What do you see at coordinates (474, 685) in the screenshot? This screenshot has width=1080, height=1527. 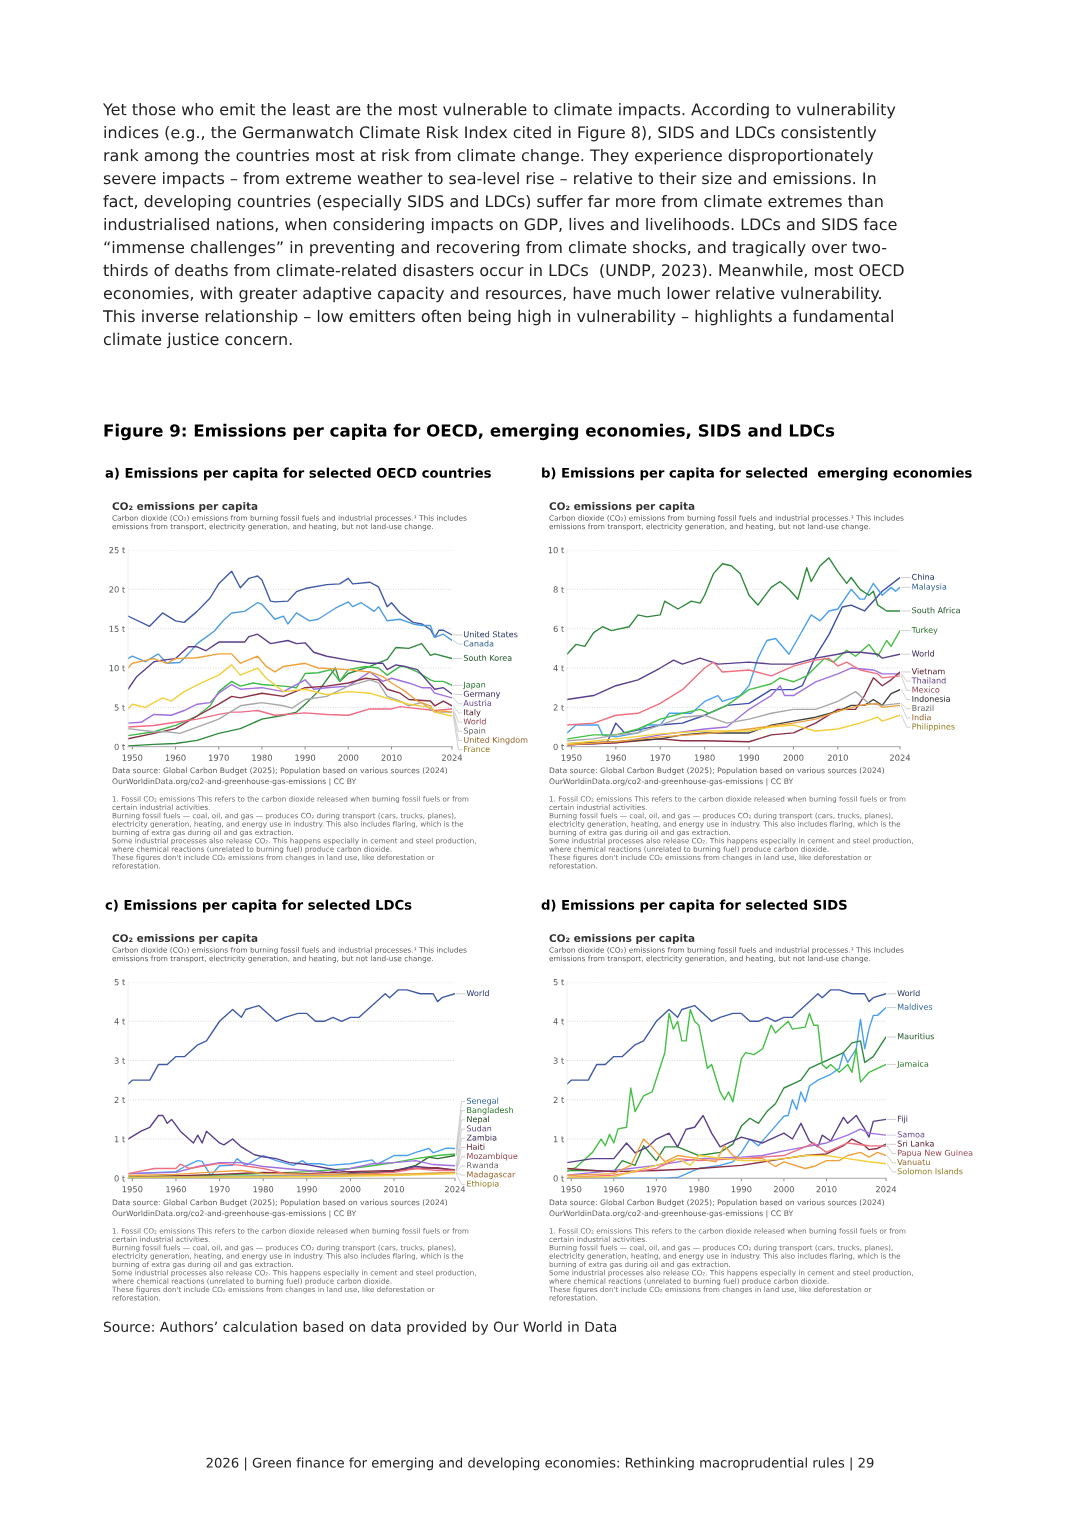 I see `series-label: Japan` at bounding box center [474, 685].